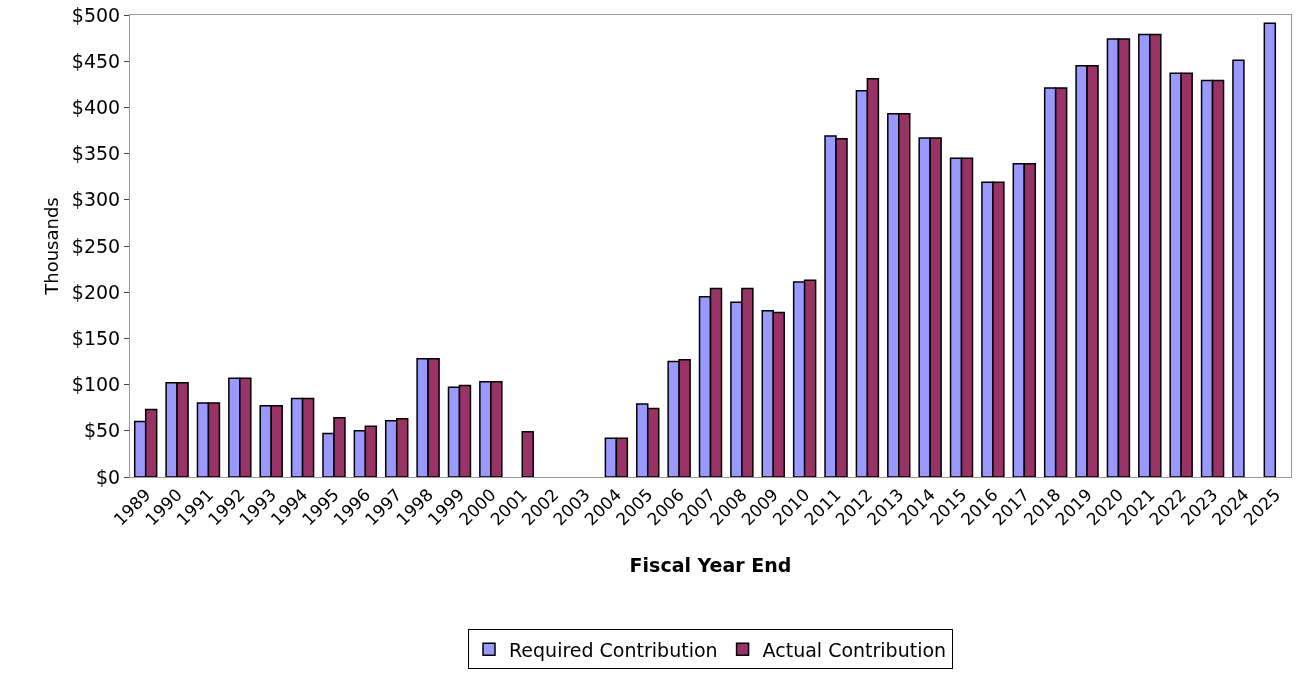 This screenshot has height=679, width=1301. Describe the element at coordinates (96, 153) in the screenshot. I see `y-tick-label: $350` at that location.